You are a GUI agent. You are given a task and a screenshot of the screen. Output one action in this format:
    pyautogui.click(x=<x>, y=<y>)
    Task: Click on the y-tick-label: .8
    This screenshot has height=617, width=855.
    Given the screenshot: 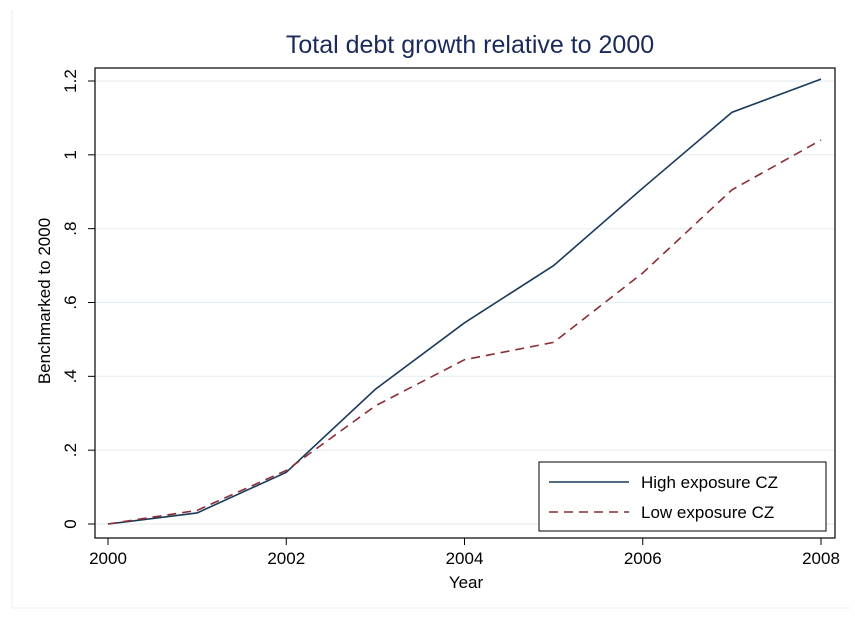 What is the action you would take?
    pyautogui.click(x=70, y=229)
    